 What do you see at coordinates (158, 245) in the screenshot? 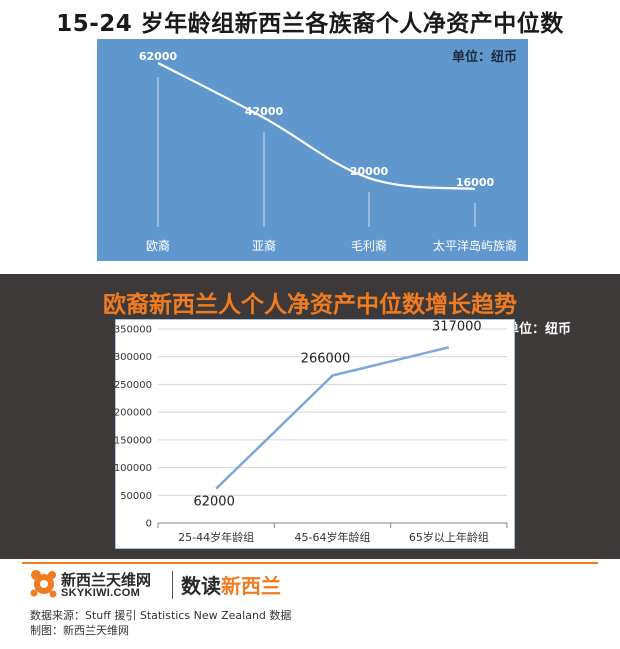
I see `chart1-category-label: 欧裔` at bounding box center [158, 245].